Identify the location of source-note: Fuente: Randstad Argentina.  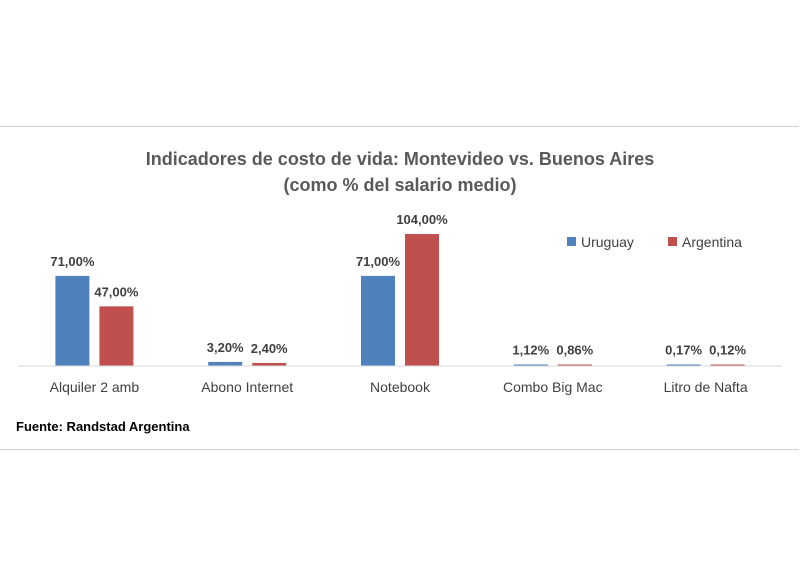
(103, 426).